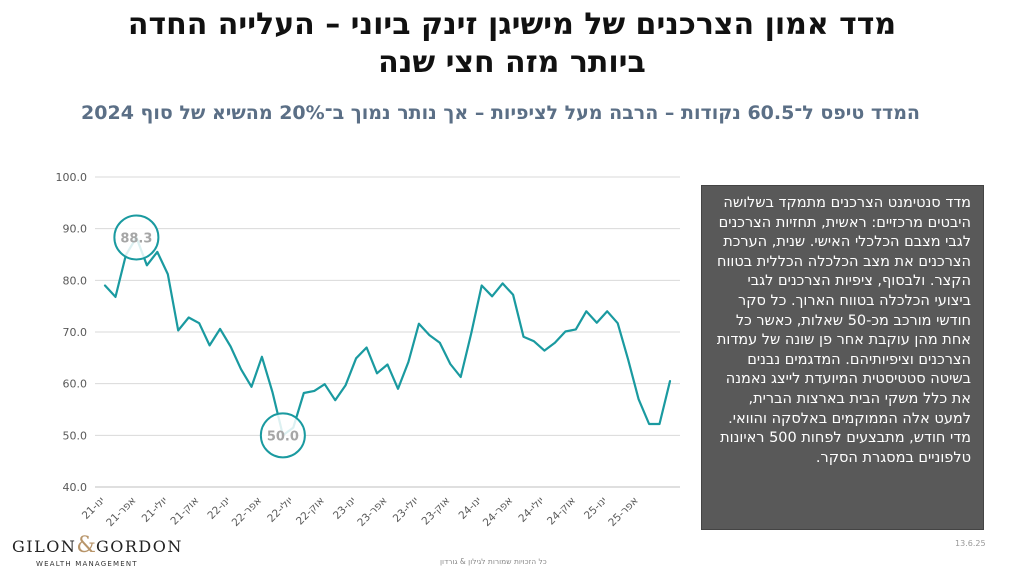 This screenshot has width=1024, height=576. Describe the element at coordinates (531, 510) in the screenshot. I see `x-tick-label: יולי-24` at that location.